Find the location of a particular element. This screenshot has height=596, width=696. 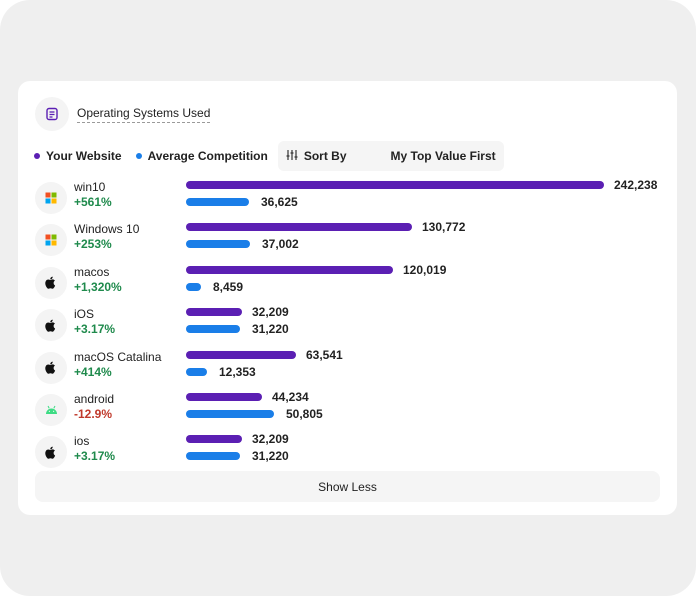

os-row: Windows 10 +253% 130,772 37,002 is located at coordinates (350, 240).